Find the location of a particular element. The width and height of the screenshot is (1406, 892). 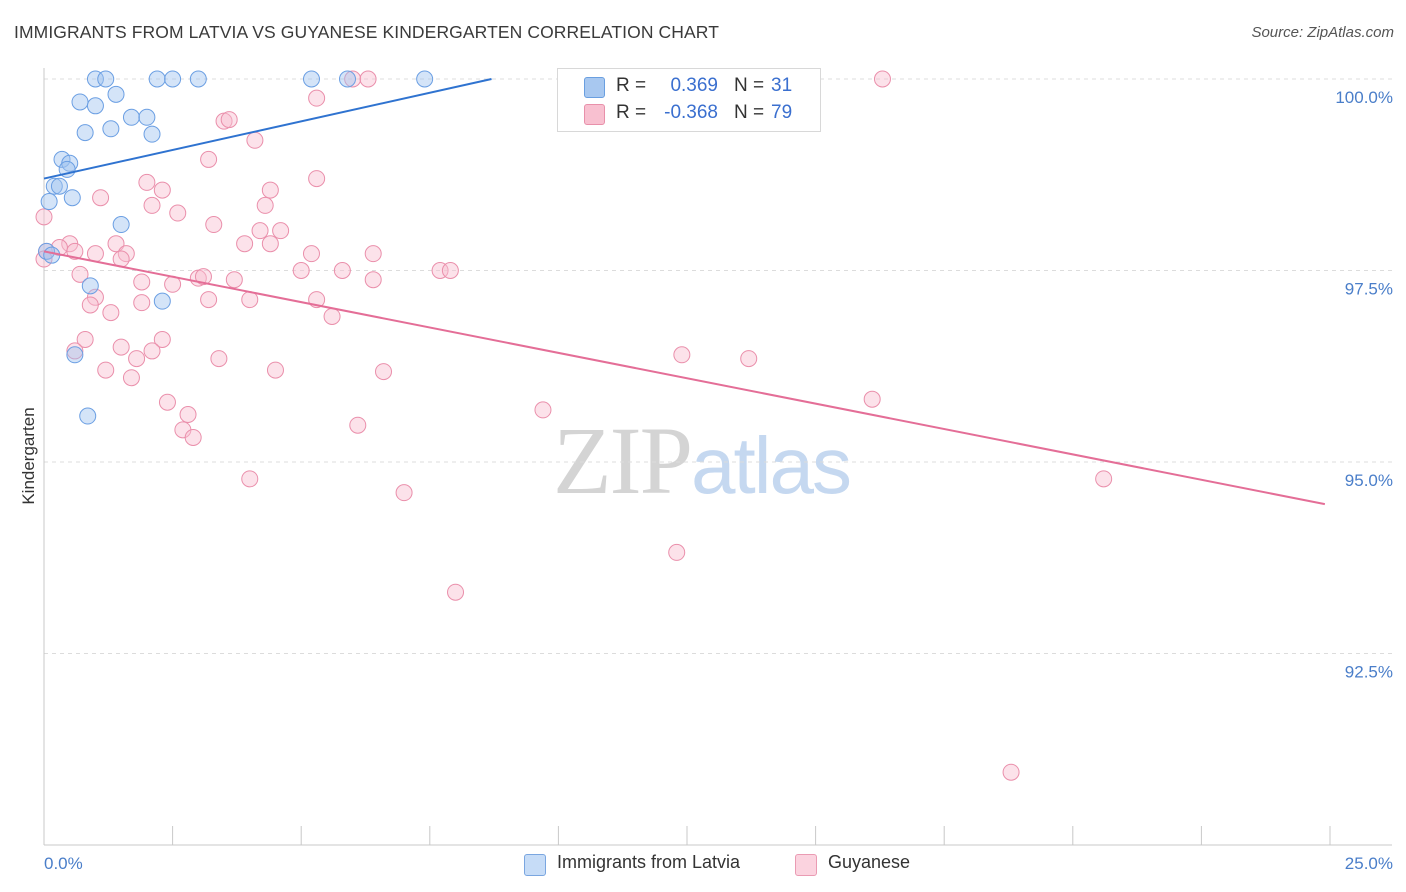

legend-n-value: 31 is located at coordinates (782, 85).